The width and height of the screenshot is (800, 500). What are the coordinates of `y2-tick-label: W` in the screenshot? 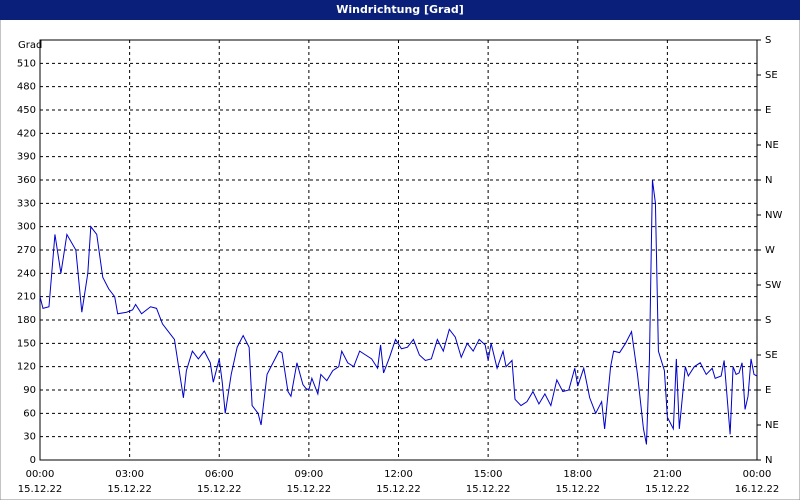 It's located at (770, 250).